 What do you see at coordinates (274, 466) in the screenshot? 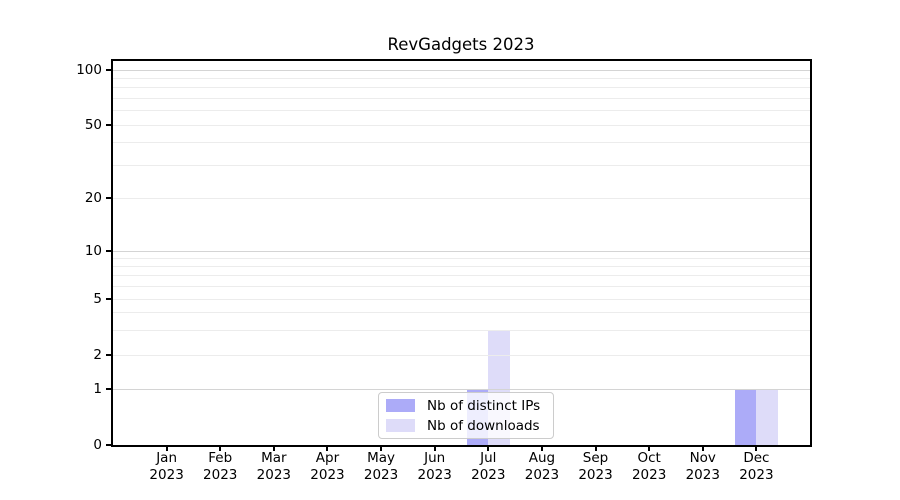
I see `x-tick-label-mar: Mar 2023` at bounding box center [274, 466].